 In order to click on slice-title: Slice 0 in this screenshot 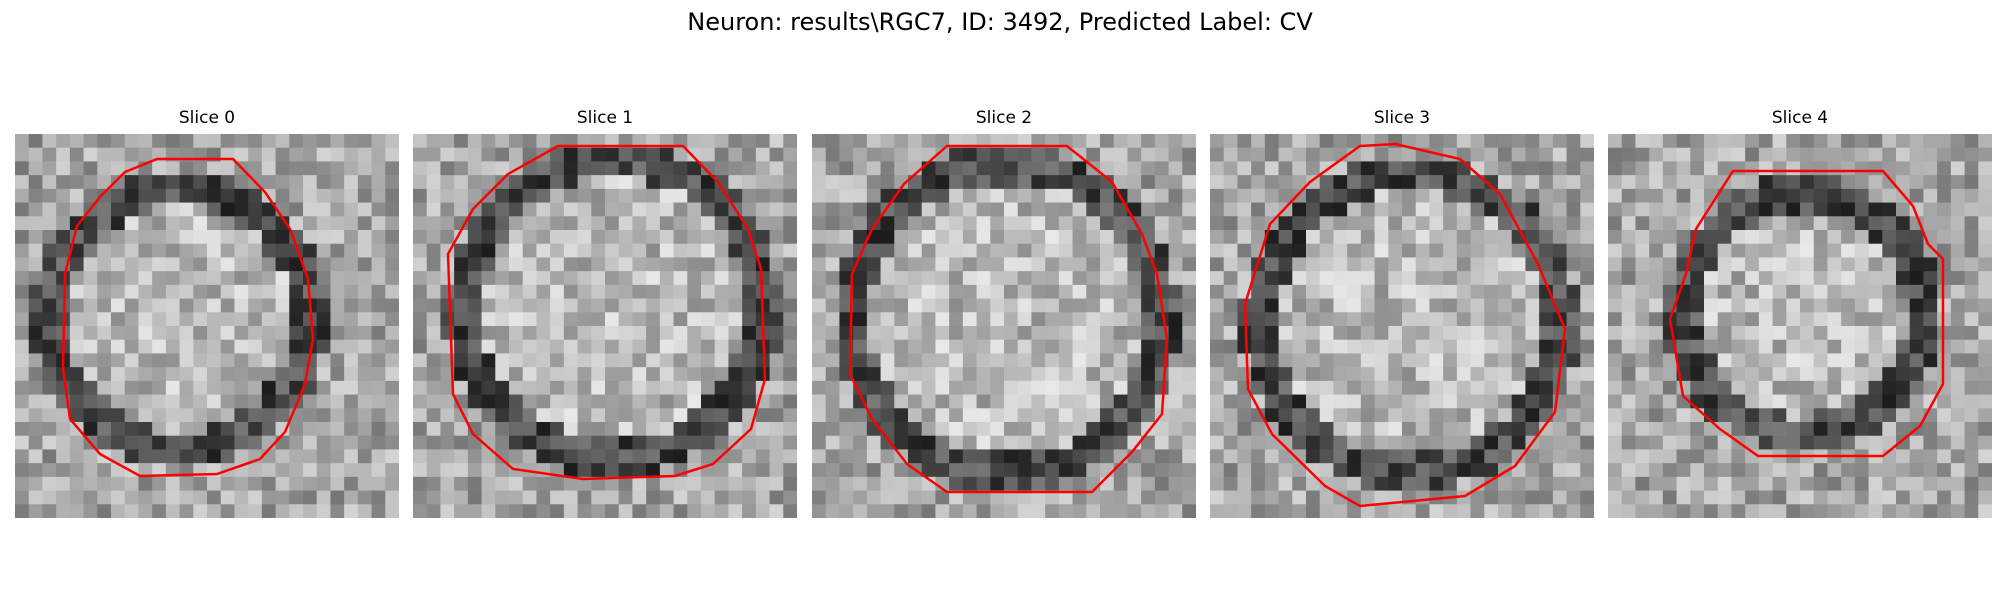, I will do `click(207, 118)`.